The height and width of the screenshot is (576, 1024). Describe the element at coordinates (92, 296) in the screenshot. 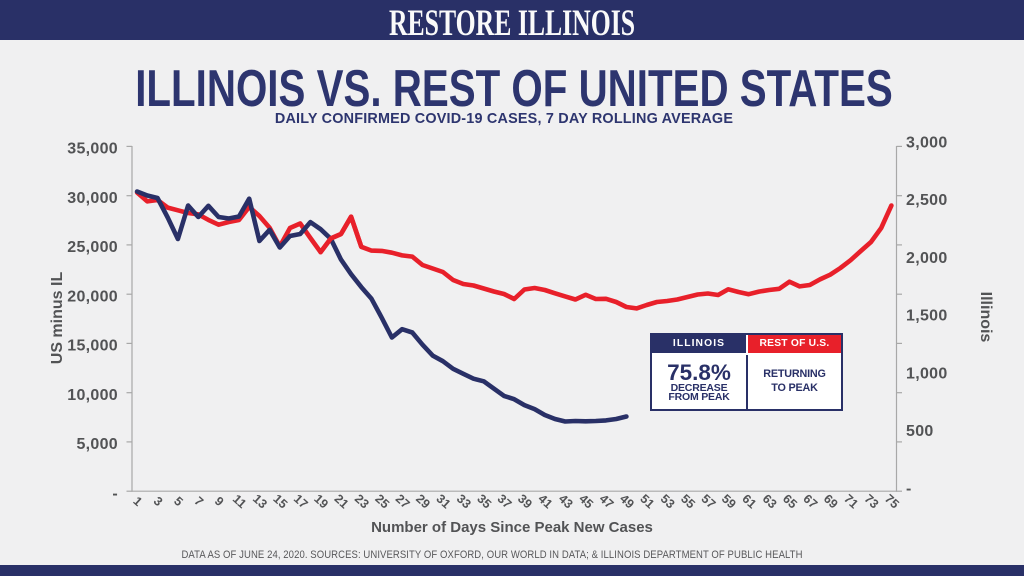

I see `svg-text: 20,000` at that location.